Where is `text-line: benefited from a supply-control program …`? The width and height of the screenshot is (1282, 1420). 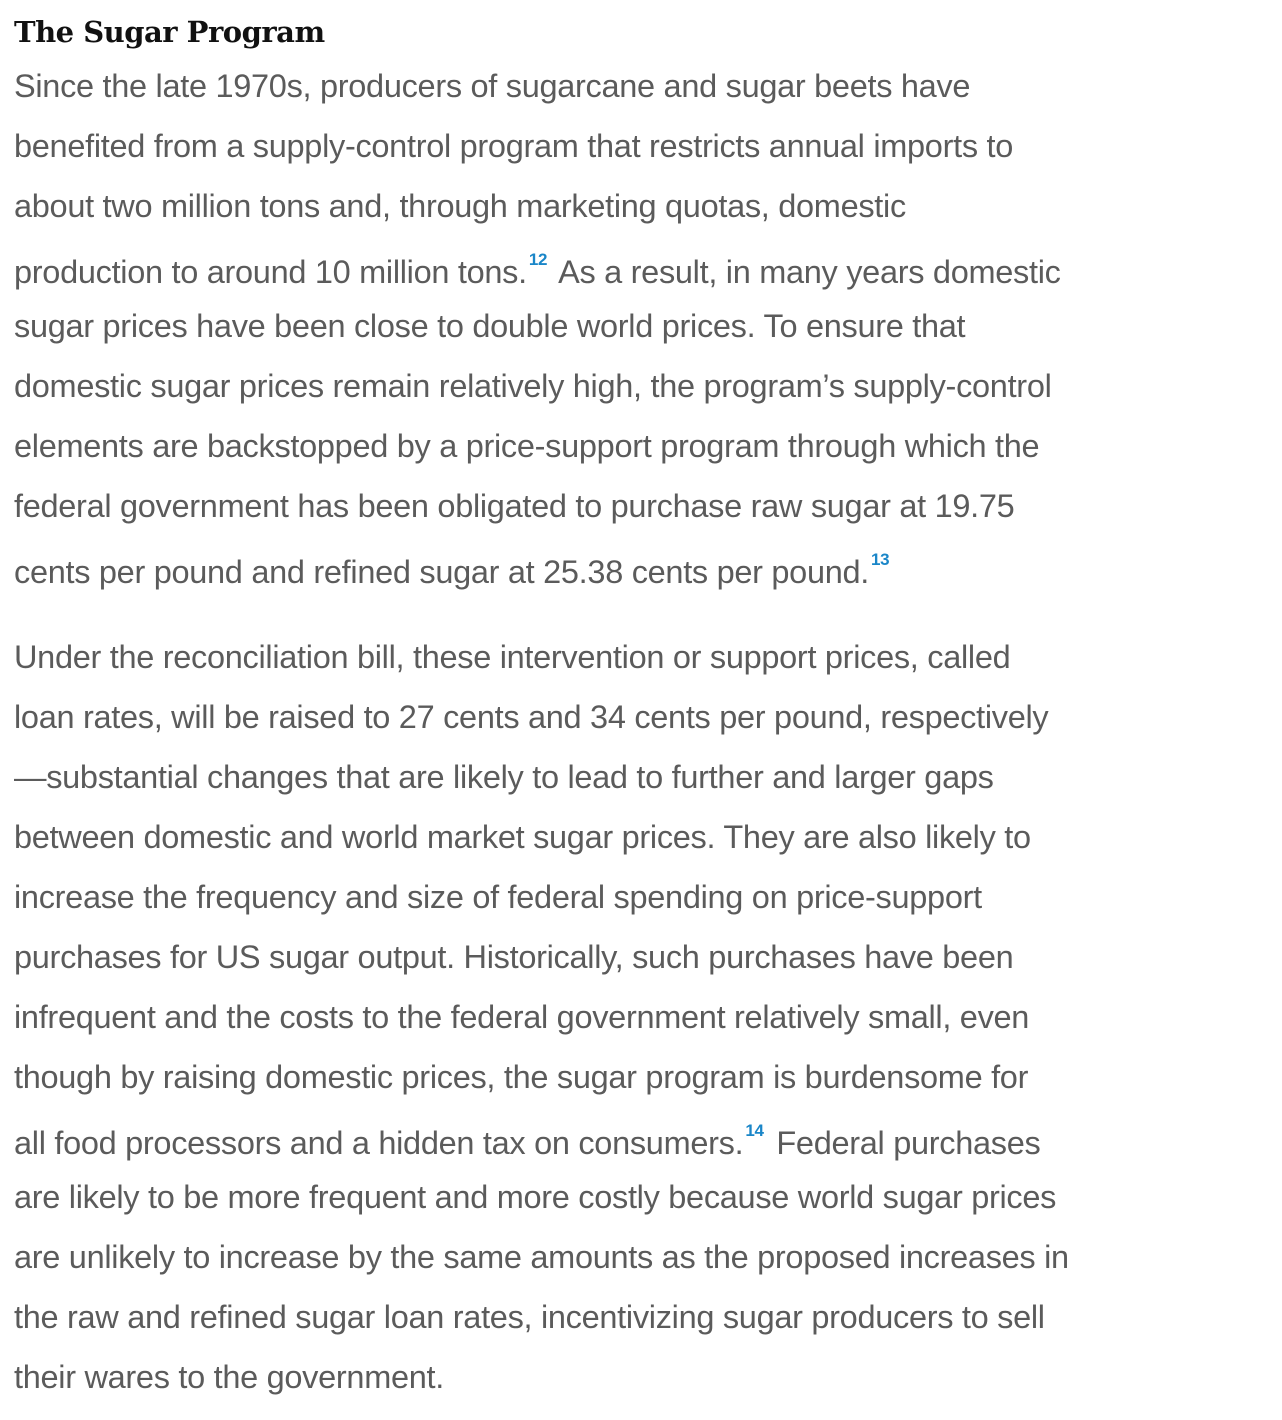 text-line: benefited from a supply-control program … is located at coordinates (514, 146).